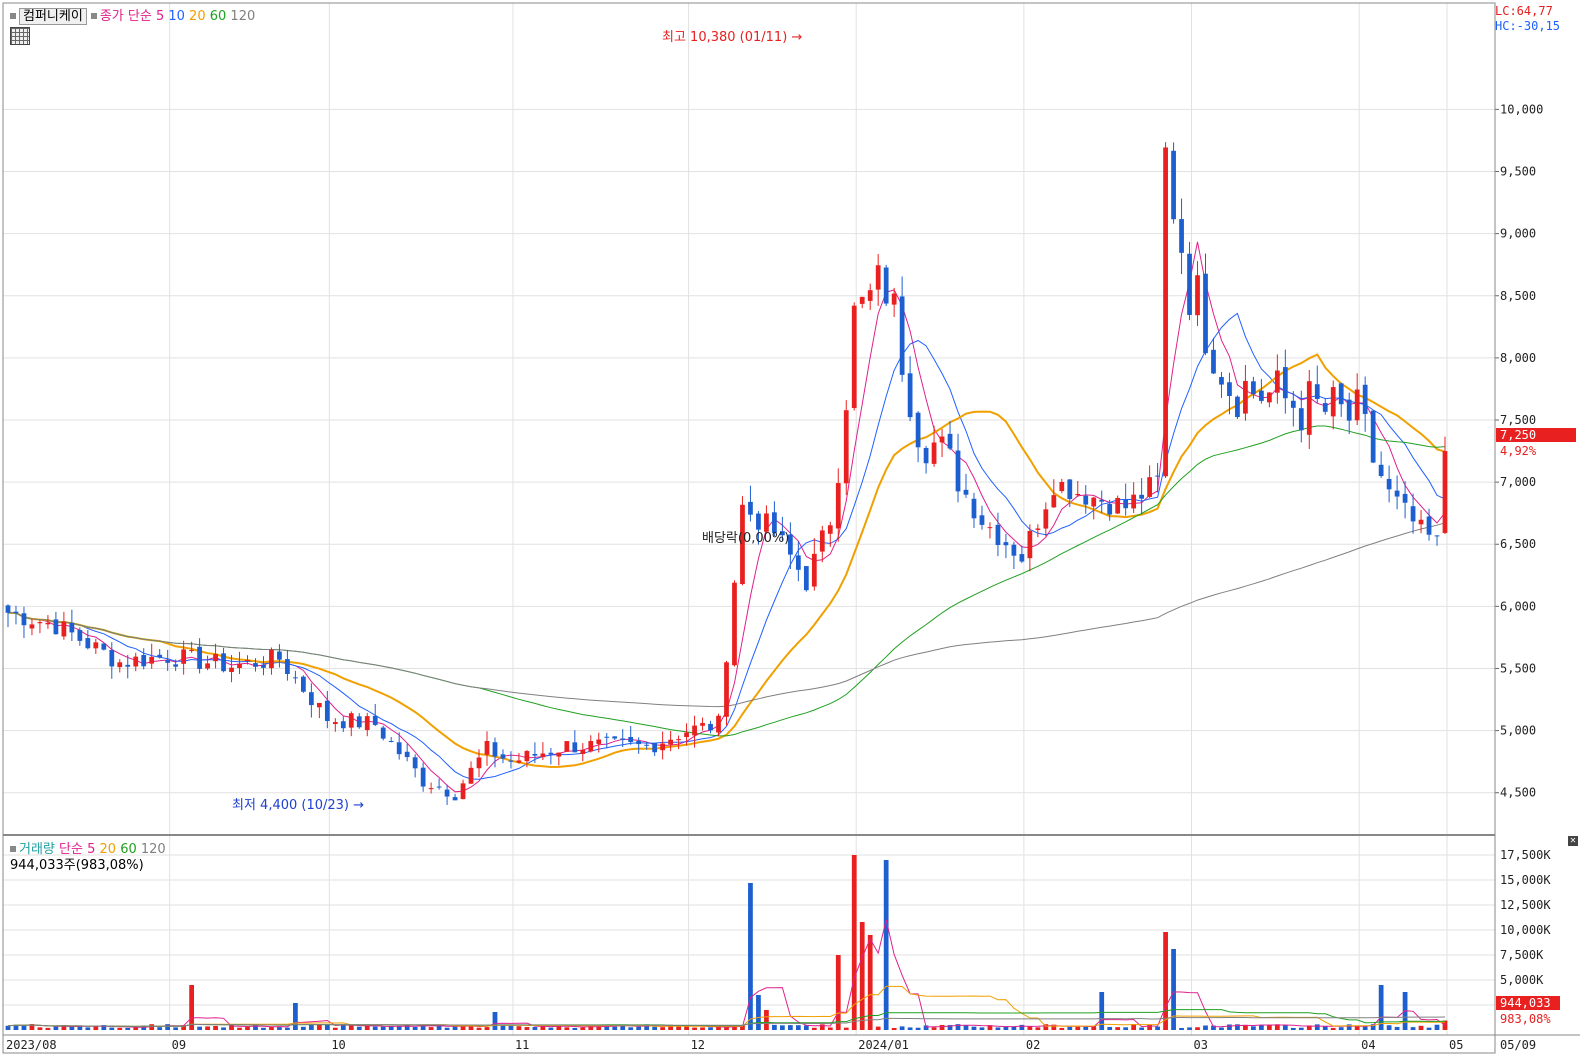  I want to click on ma120-label: 120, so click(243, 16).